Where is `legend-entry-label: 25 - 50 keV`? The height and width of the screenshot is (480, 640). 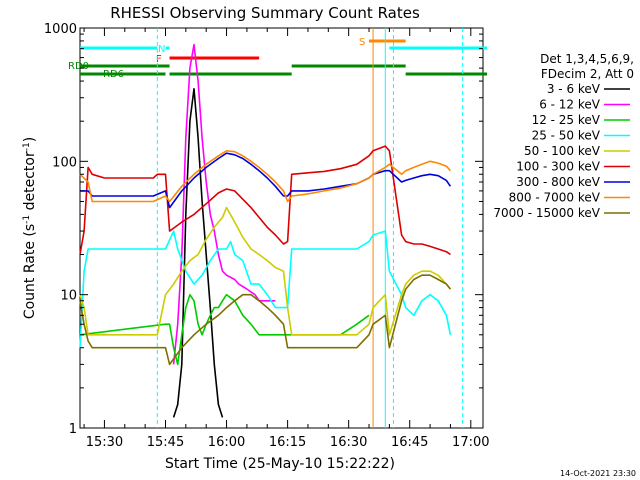
legend-entry-label: 25 - 50 keV is located at coordinates (566, 136).